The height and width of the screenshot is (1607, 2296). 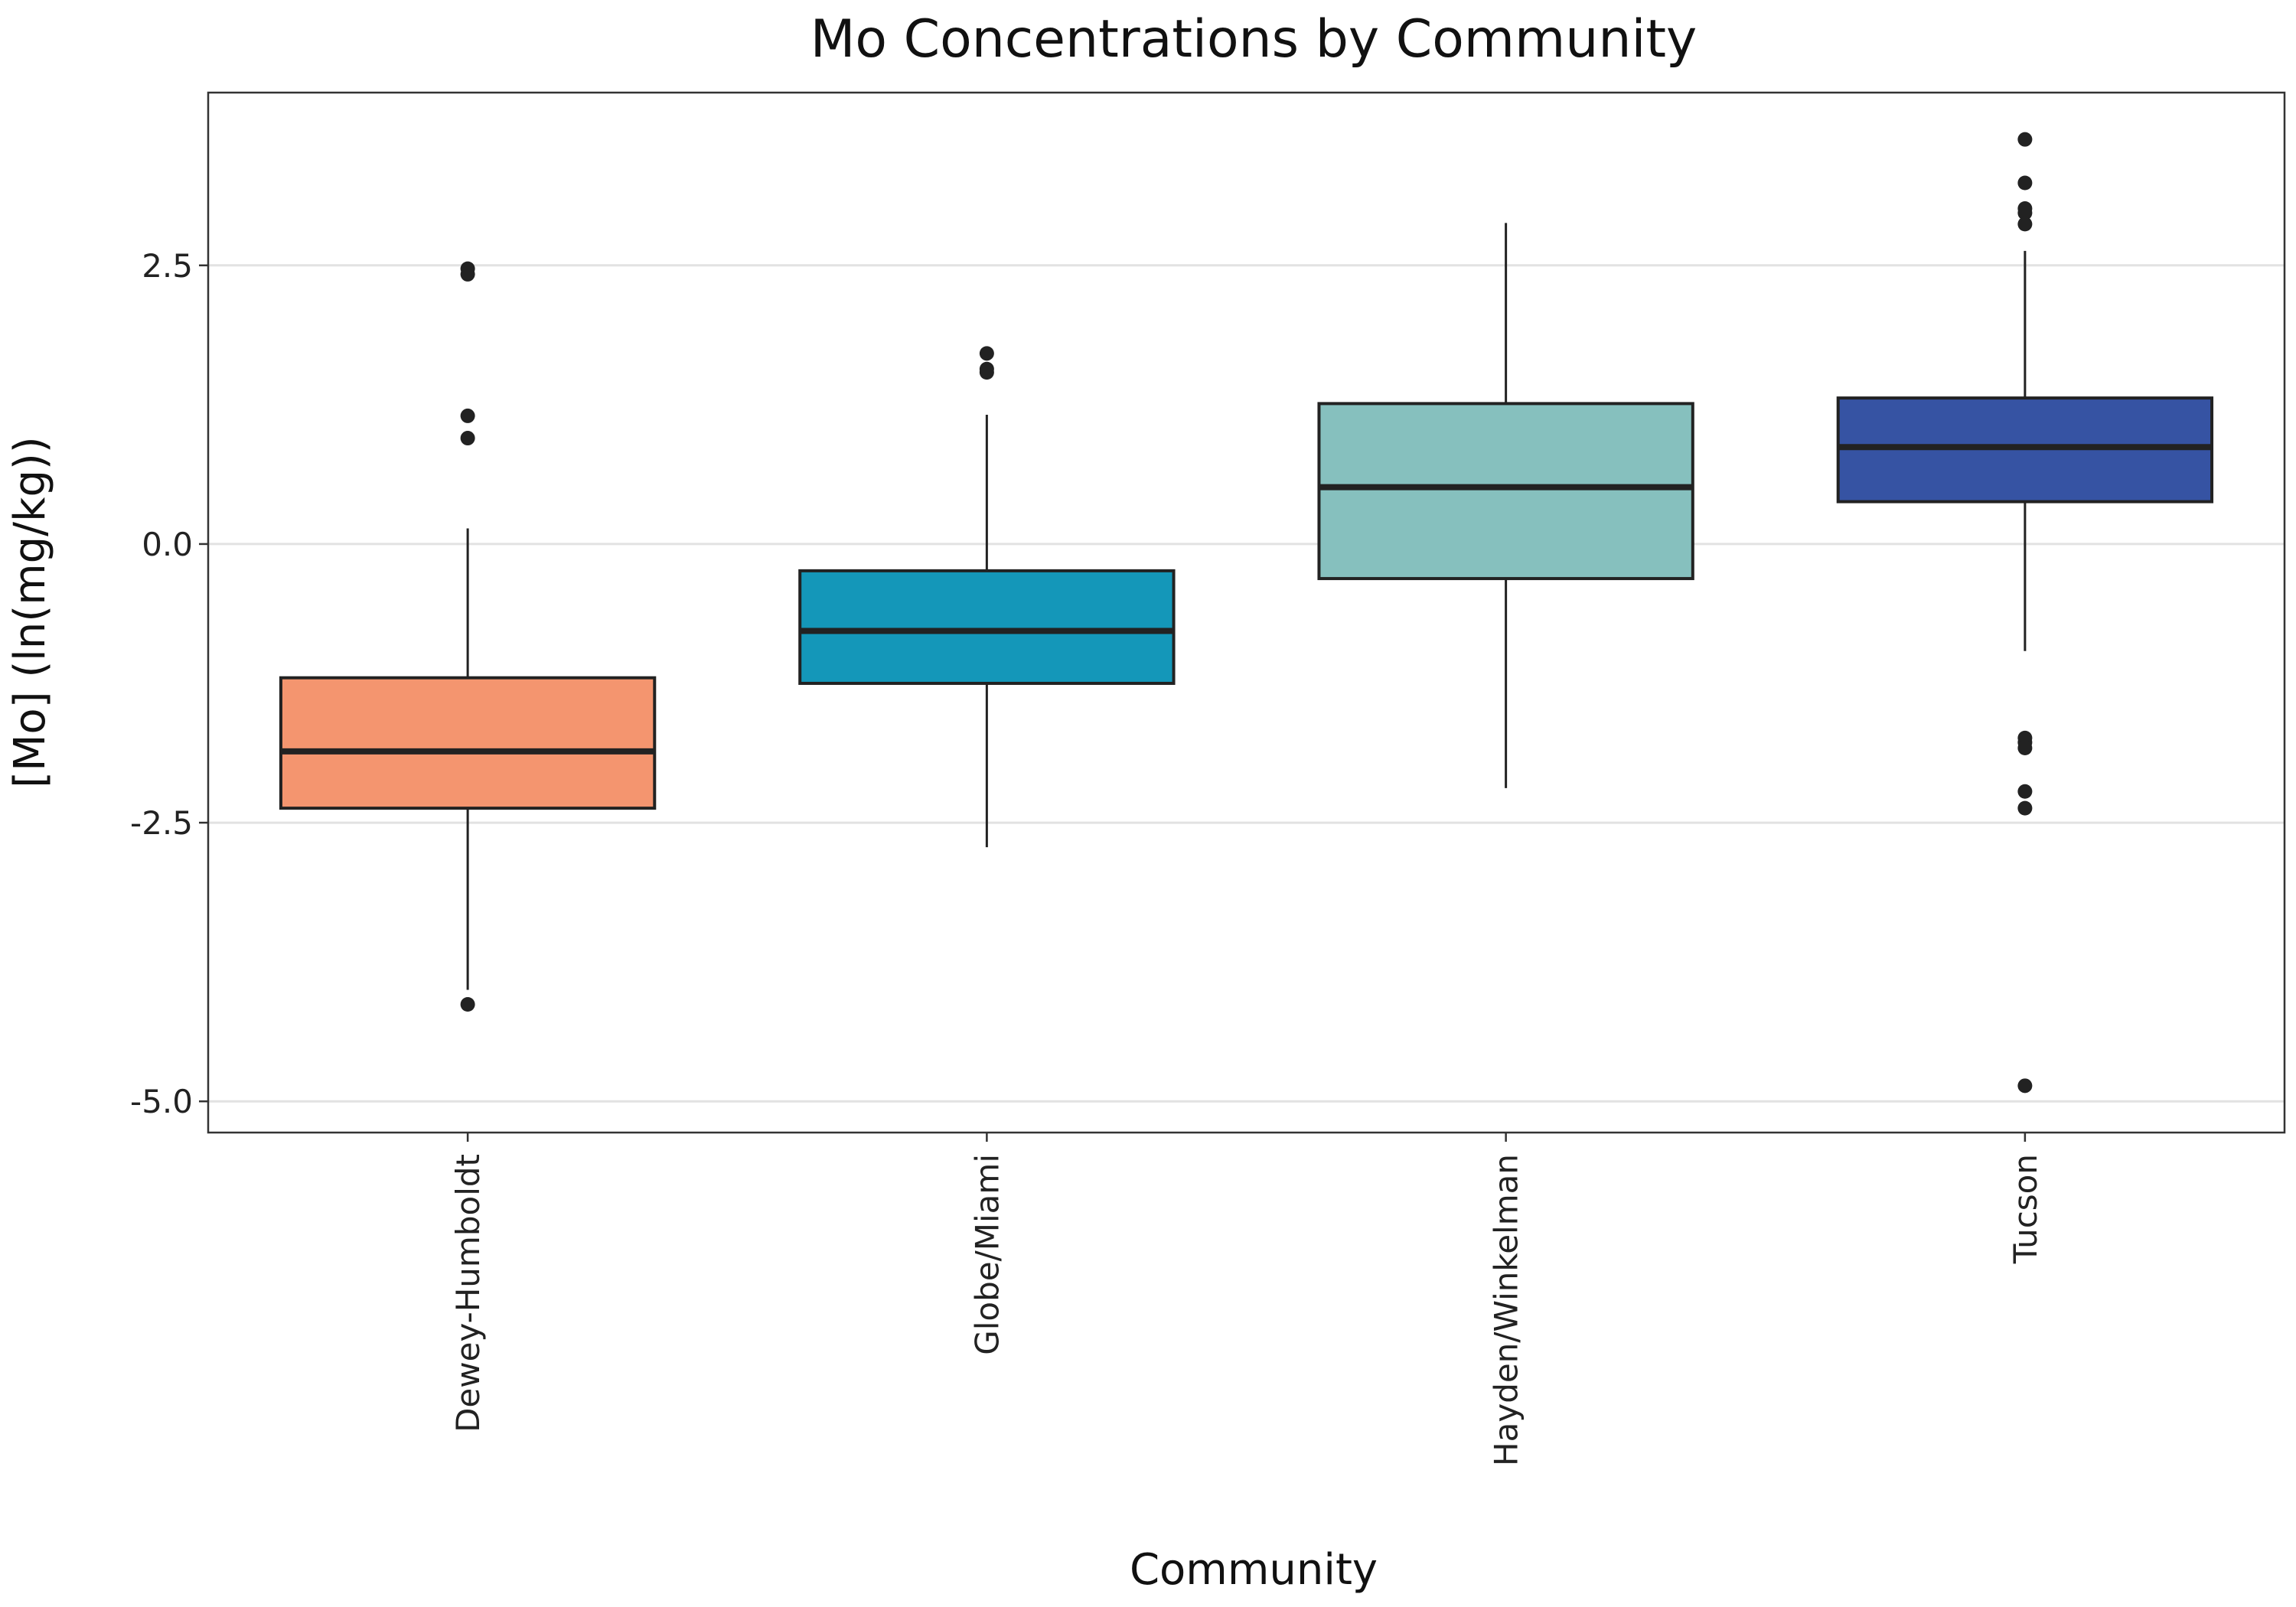 I want to click on box-hayden-winkelman, so click(x=1505, y=505).